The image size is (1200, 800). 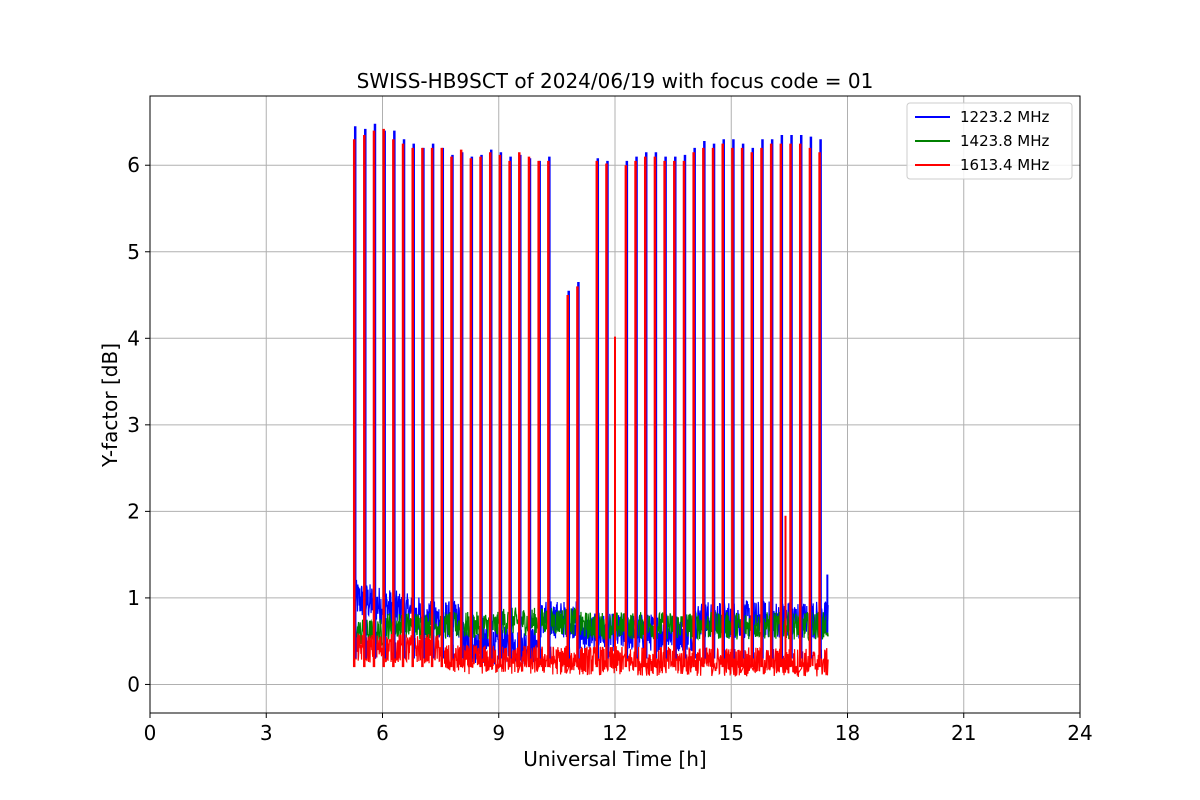 What do you see at coordinates (614, 733) in the screenshot?
I see `x-tick-label: 12` at bounding box center [614, 733].